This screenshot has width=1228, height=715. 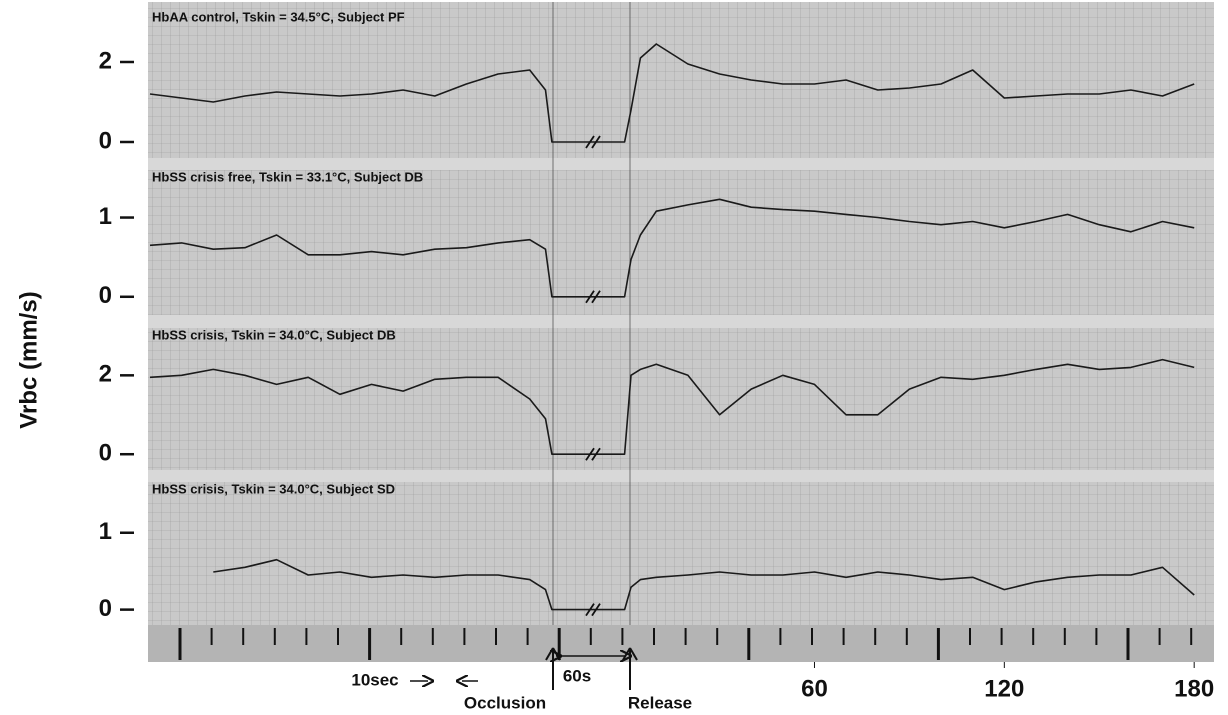 What do you see at coordinates (681, 643) in the screenshot?
I see `time-strip` at bounding box center [681, 643].